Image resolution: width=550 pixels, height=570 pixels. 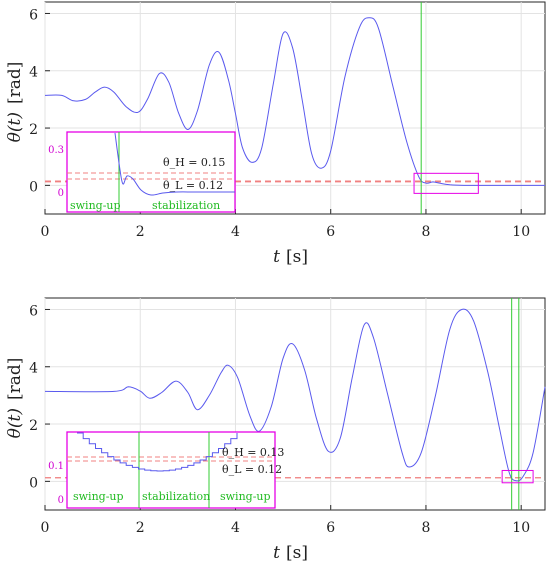 I want to click on bottom-xlabel-symbol: t, so click(x=276, y=553).